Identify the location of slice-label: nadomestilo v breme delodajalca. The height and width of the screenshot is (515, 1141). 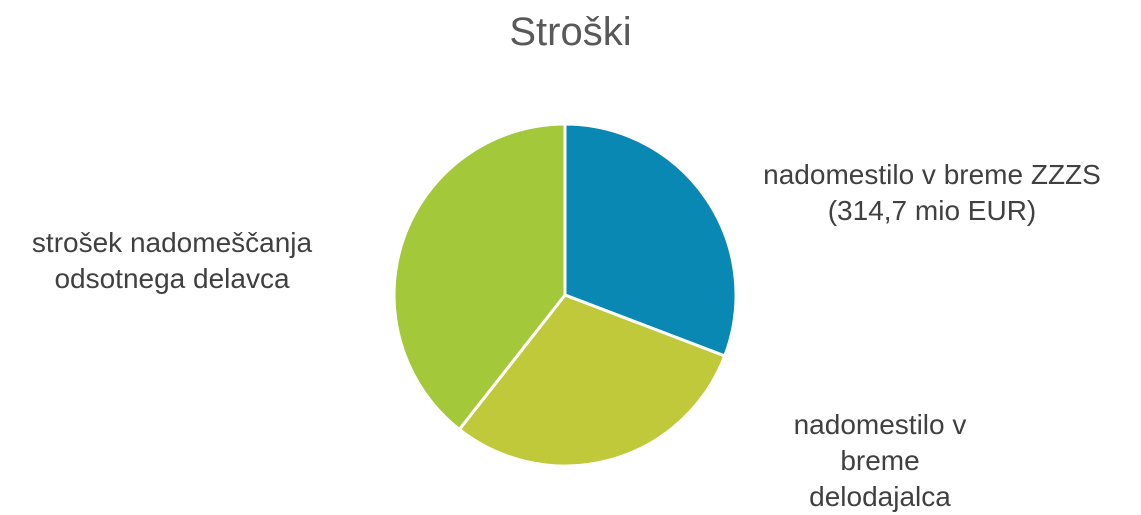
(880, 460).